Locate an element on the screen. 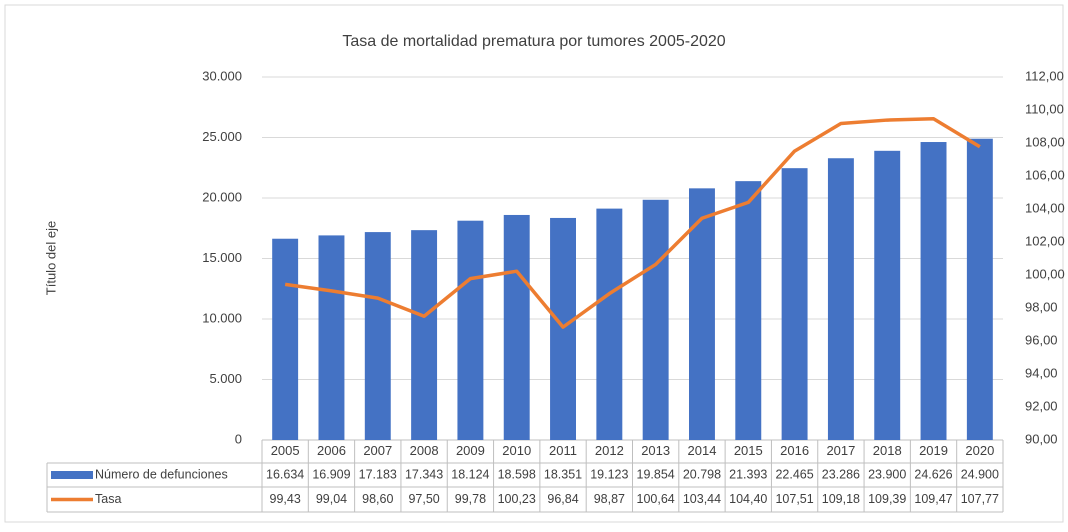  x-tick-label: 2012 is located at coordinates (609, 450).